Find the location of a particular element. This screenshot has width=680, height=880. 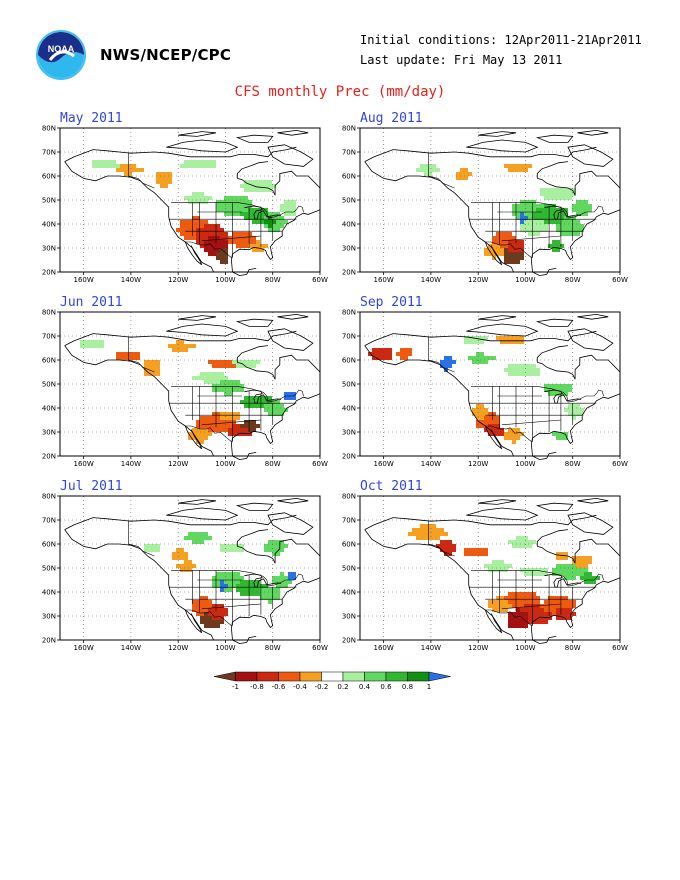

political-borders is located at coordinates (216, 389).